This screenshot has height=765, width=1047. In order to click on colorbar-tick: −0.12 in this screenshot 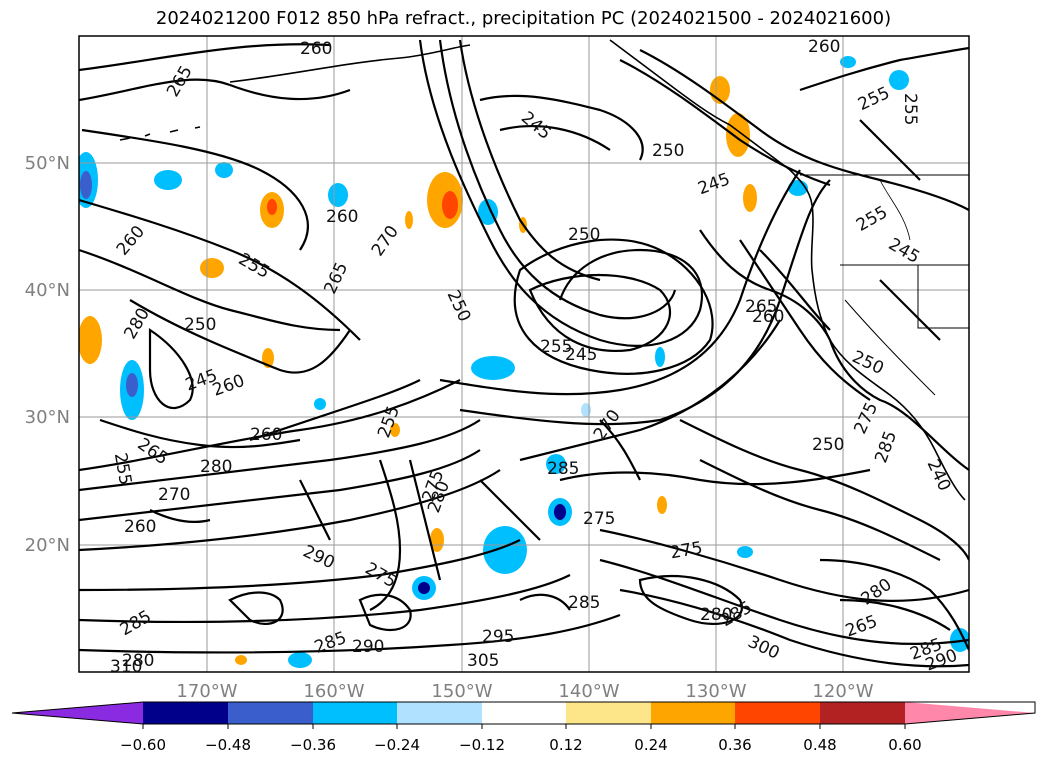, I will do `click(482, 745)`.